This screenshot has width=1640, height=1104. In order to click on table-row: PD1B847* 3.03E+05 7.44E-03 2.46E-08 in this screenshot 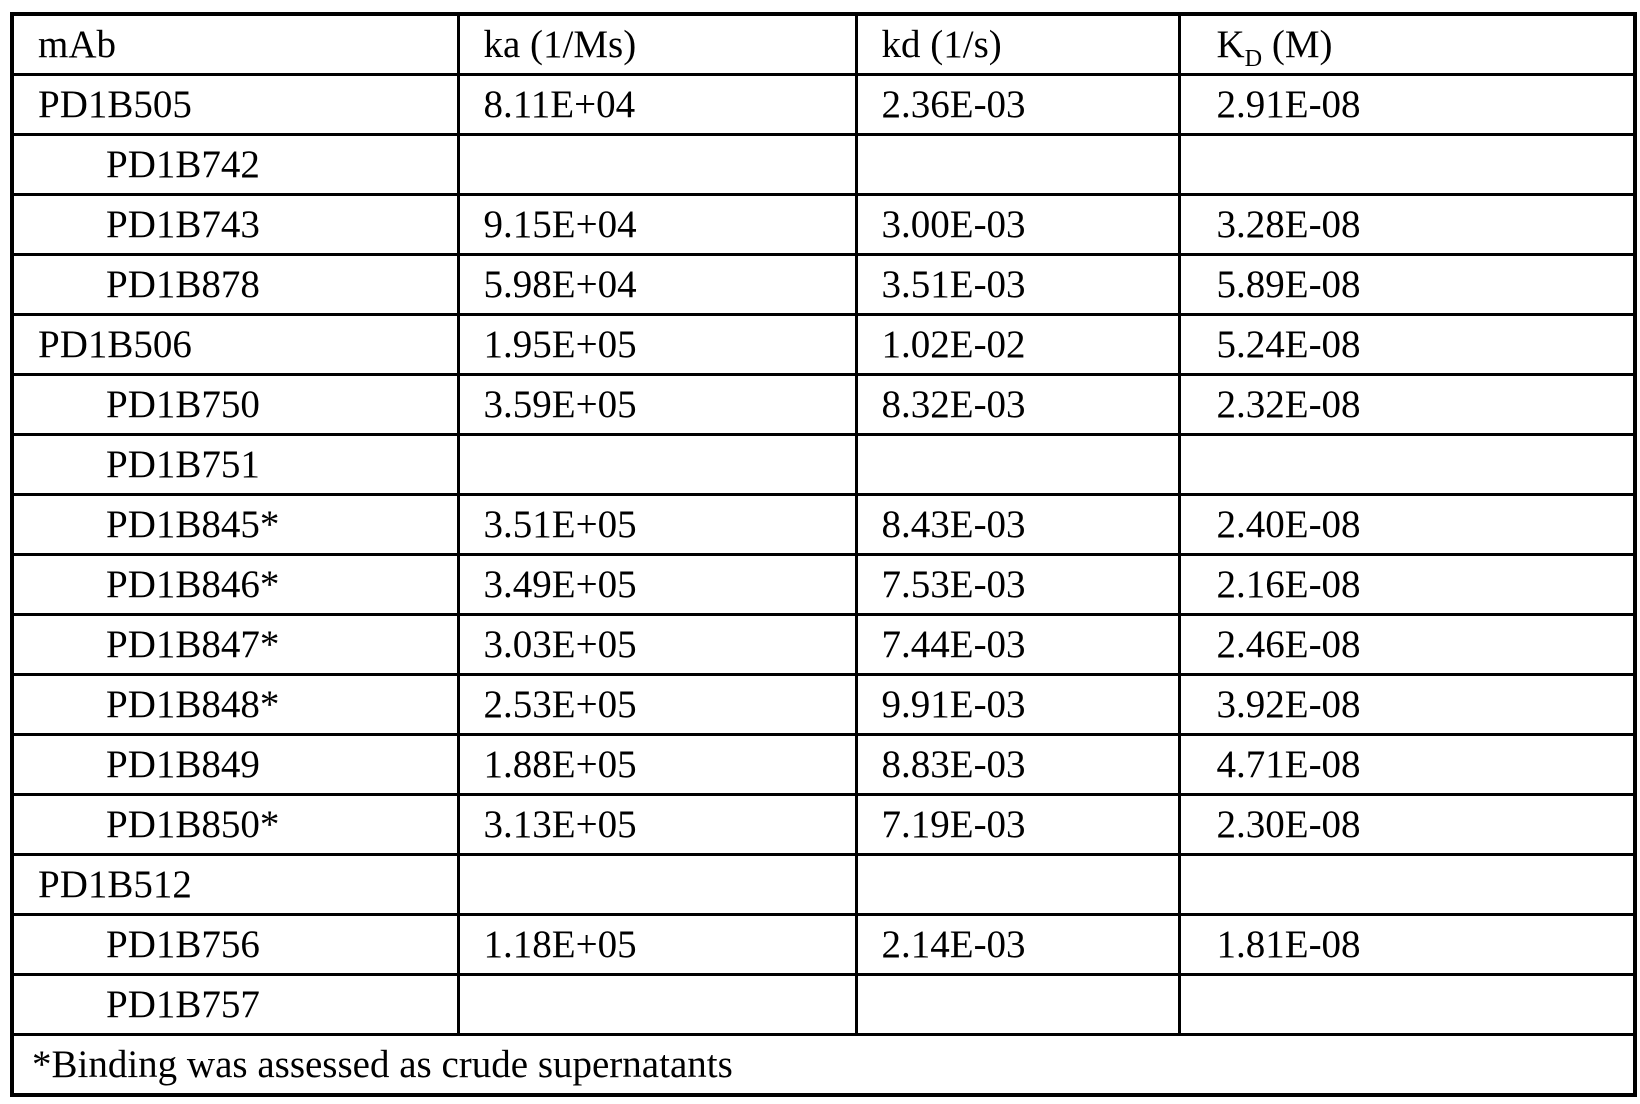, I will do `click(823, 644)`.